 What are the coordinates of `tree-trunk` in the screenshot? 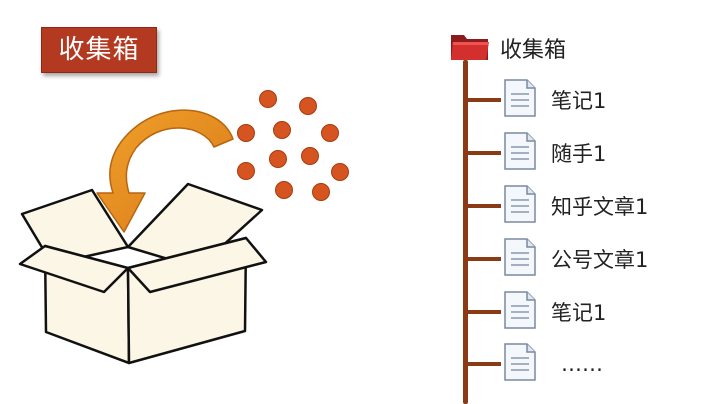 It's located at (465, 232).